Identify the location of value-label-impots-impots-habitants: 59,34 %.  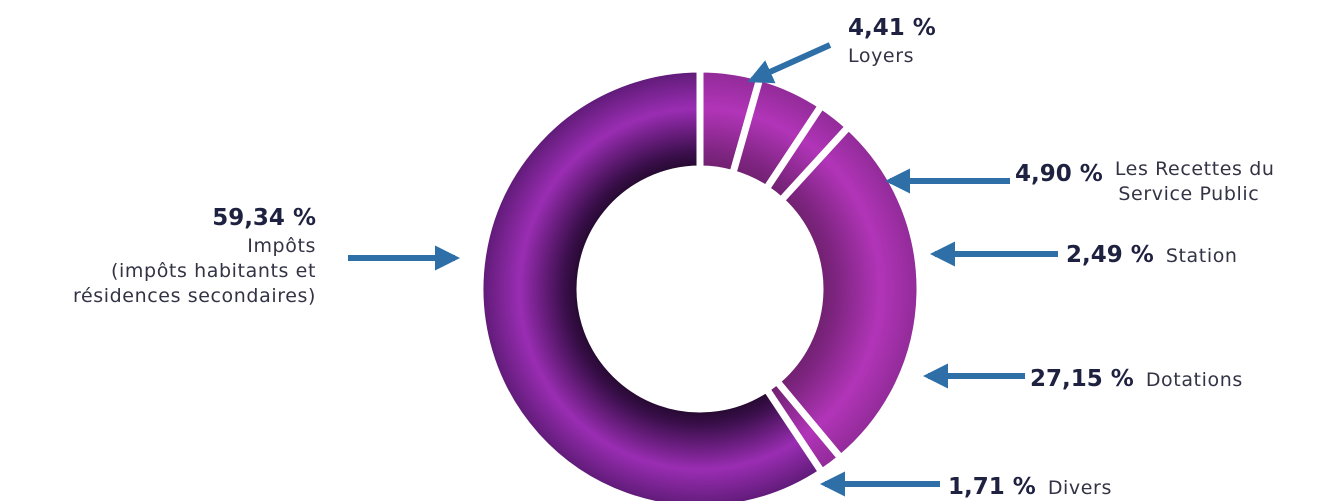
(264, 218).